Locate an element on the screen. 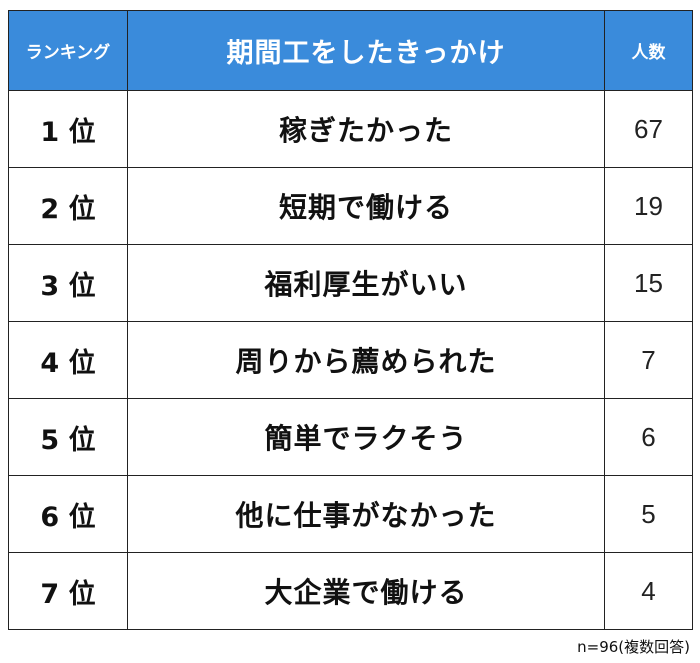  count-cell: 15 is located at coordinates (648, 283).